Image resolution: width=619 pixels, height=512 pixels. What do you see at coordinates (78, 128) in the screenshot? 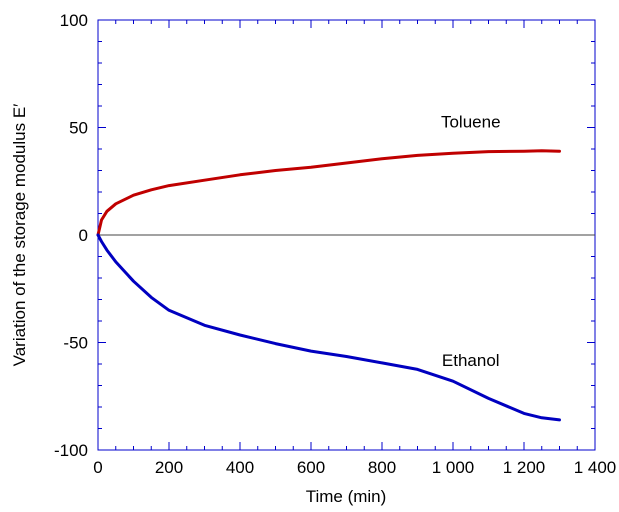
I see `y-tick-label: 50` at bounding box center [78, 128].